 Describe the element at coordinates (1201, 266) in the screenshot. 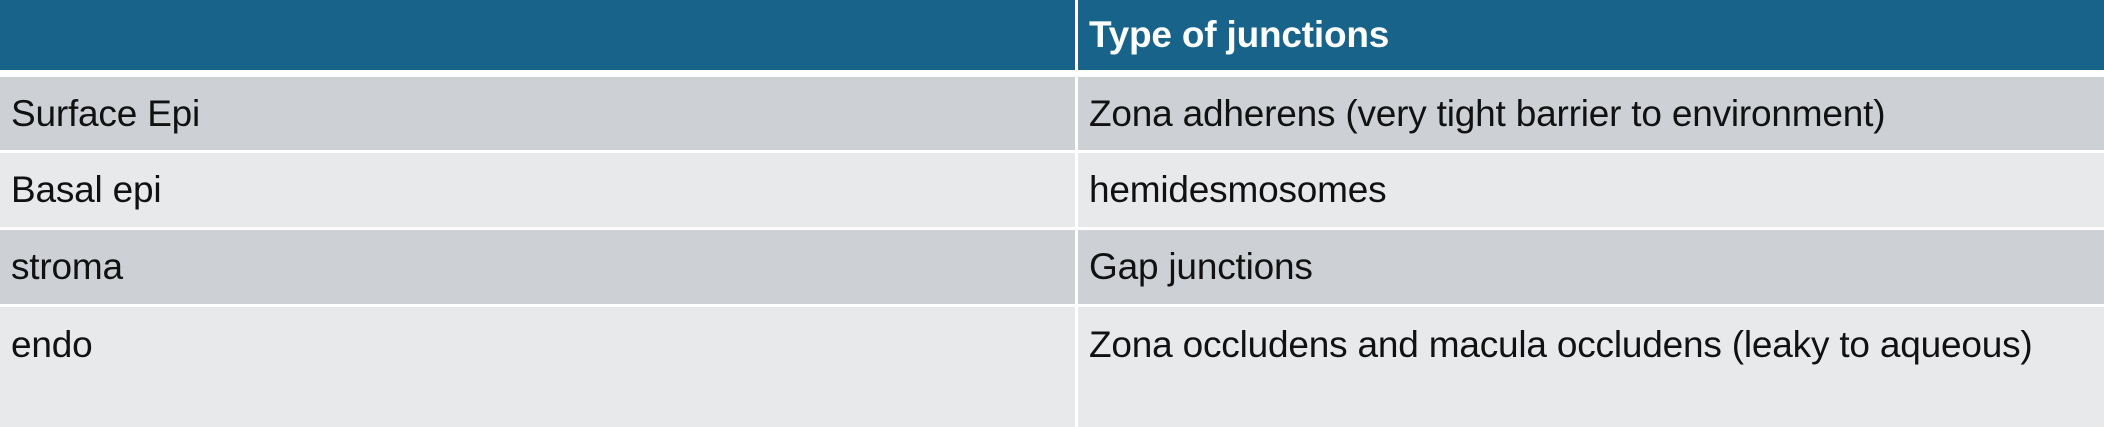

I see `cell-text: Gap junctions` at that location.